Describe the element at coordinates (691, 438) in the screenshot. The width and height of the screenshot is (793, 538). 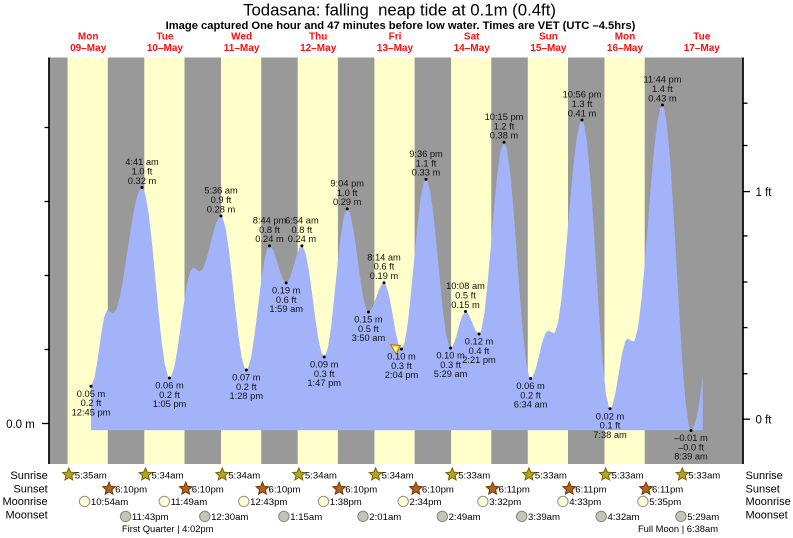
I see `svg-text: –0.01 m` at that location.